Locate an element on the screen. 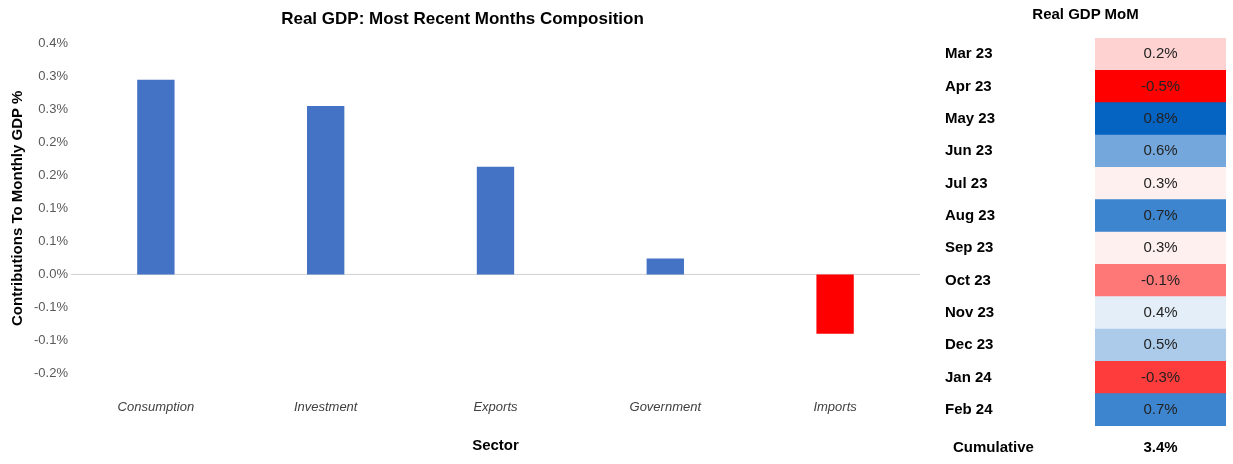  x-axis-title: Sector is located at coordinates (495, 445).